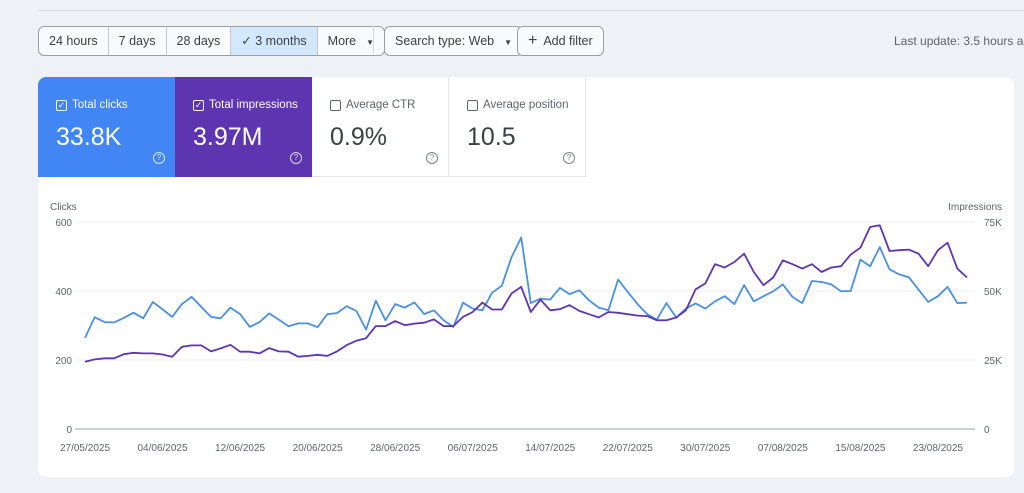 Image resolution: width=1024 pixels, height=493 pixels. What do you see at coordinates (85, 448) in the screenshot?
I see `x-tick-label: 27/05/2025` at bounding box center [85, 448].